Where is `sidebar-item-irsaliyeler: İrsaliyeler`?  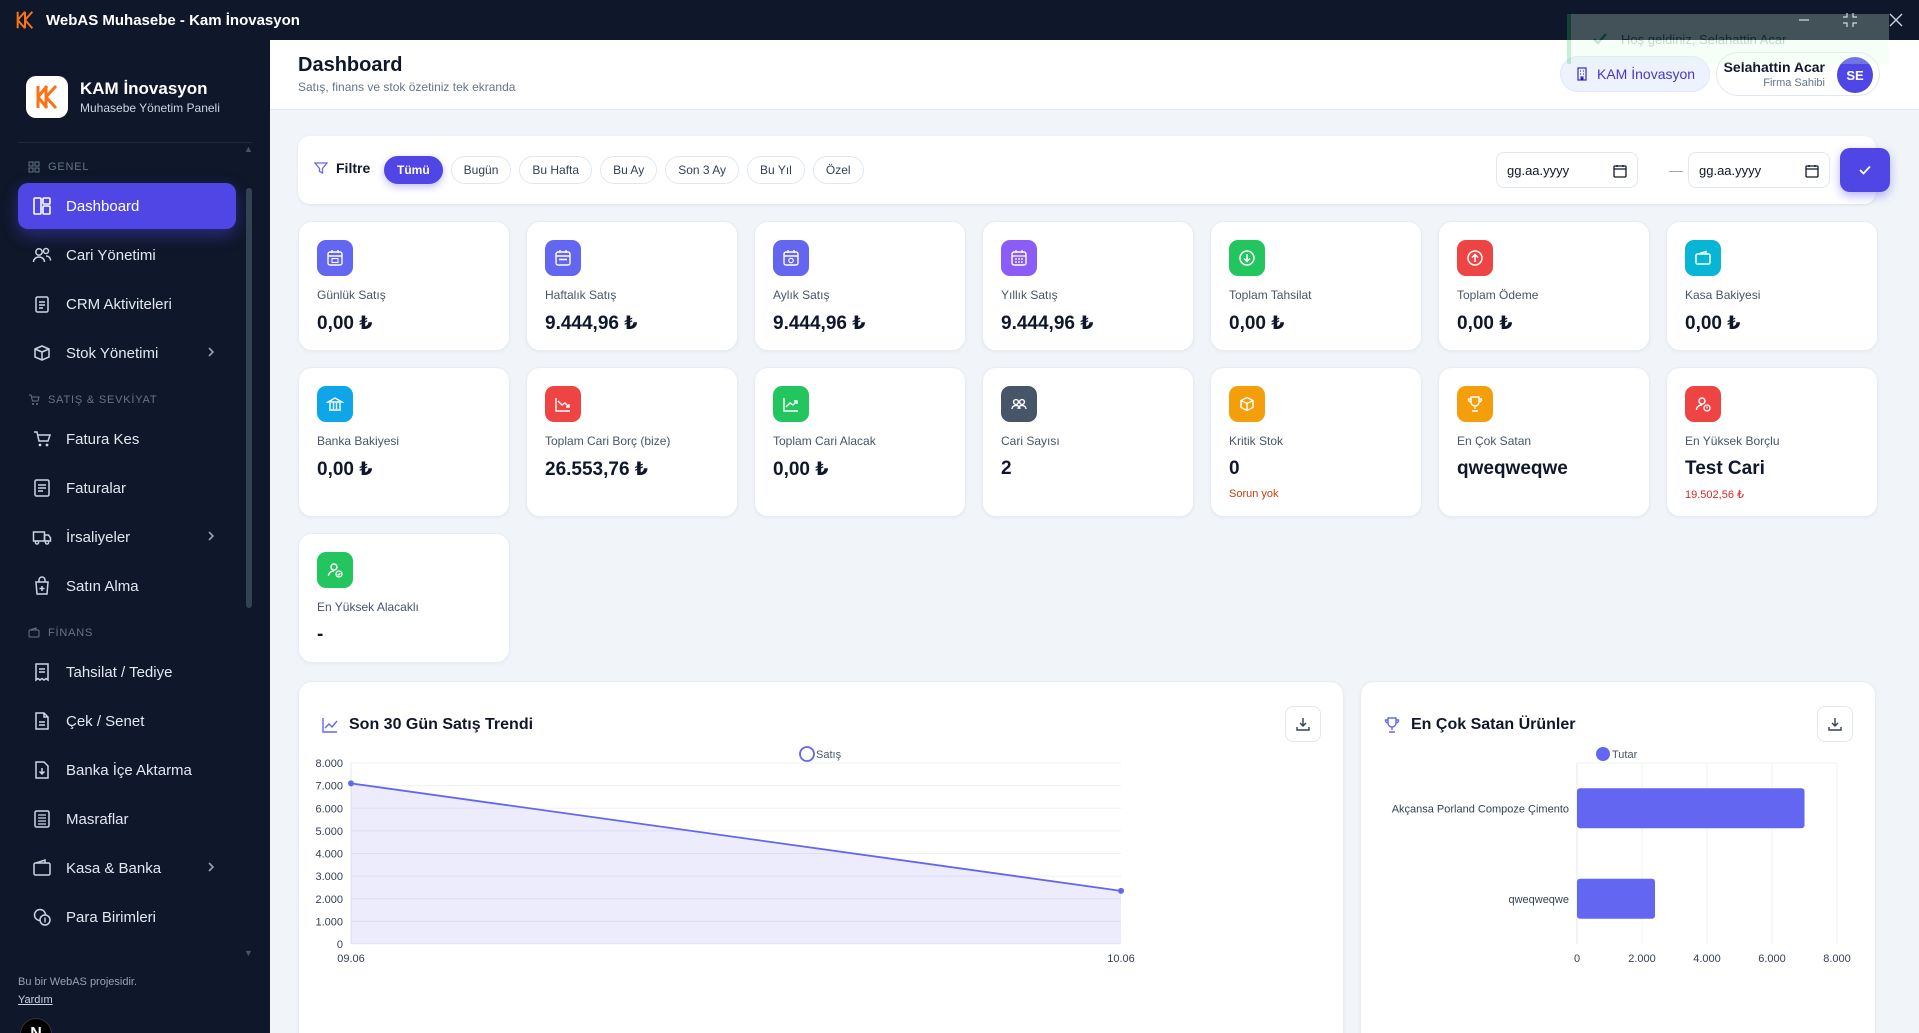
sidebar-item-irsaliyeler: İrsaliyeler is located at coordinates (127, 537).